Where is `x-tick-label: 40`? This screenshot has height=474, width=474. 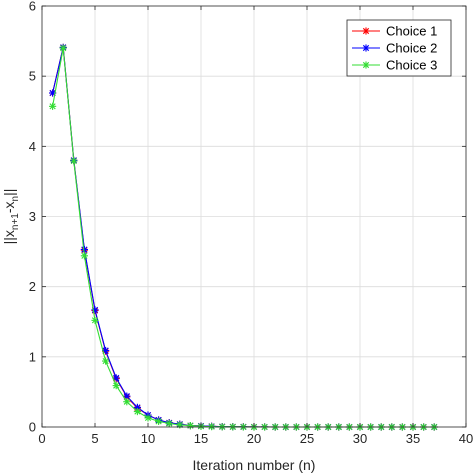 x-tick-label: 40 is located at coordinates (466, 438).